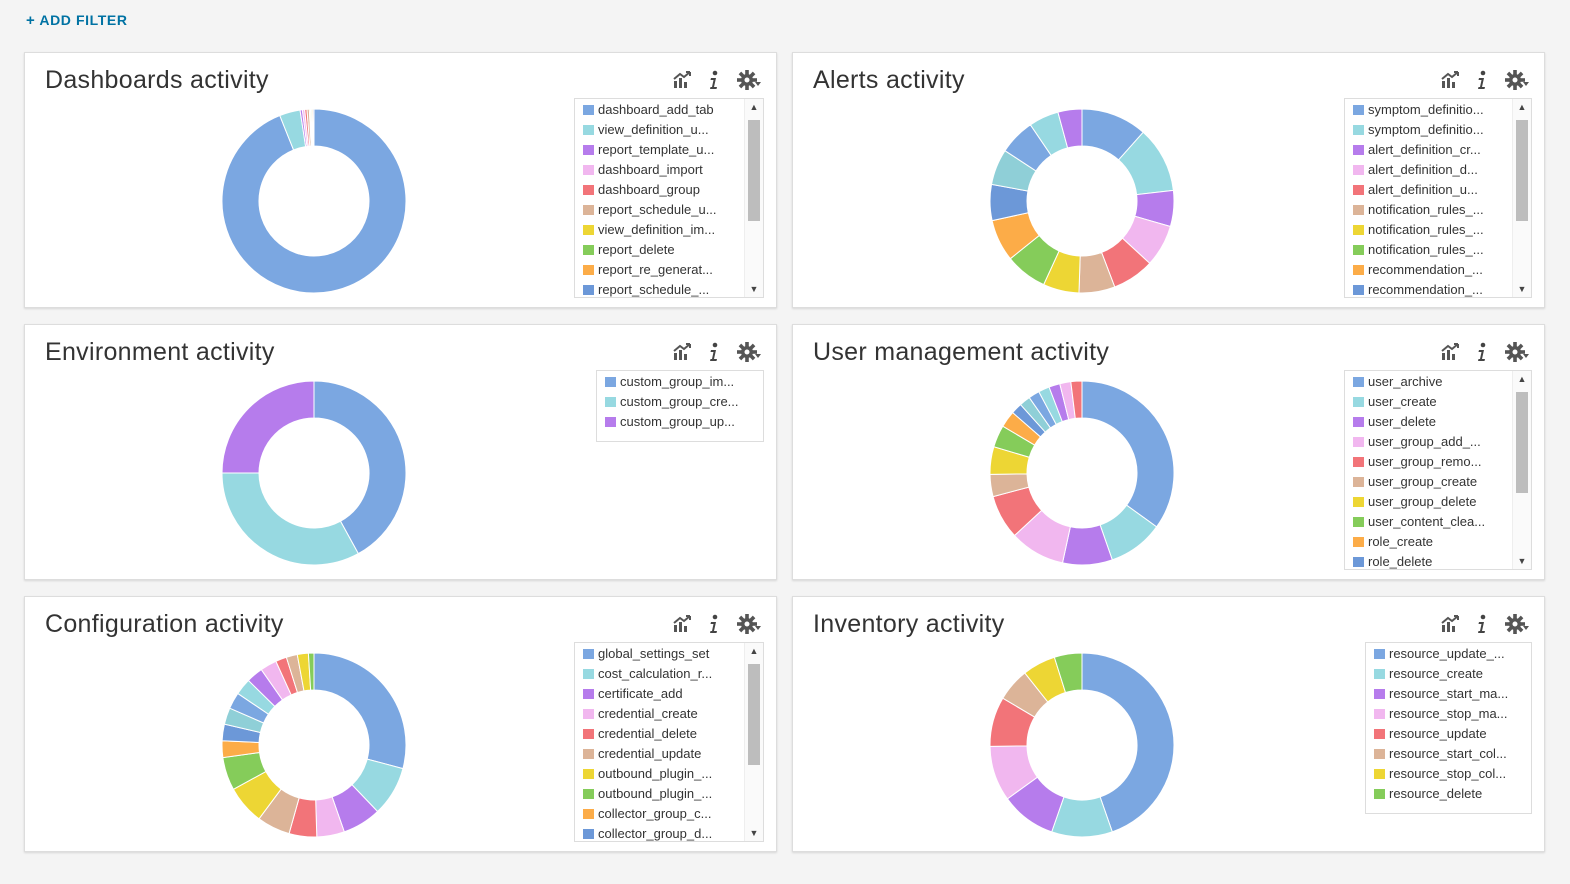 Image resolution: width=1570 pixels, height=884 pixels. What do you see at coordinates (1438, 482) in the screenshot?
I see `legend-item: user_group_create` at bounding box center [1438, 482].